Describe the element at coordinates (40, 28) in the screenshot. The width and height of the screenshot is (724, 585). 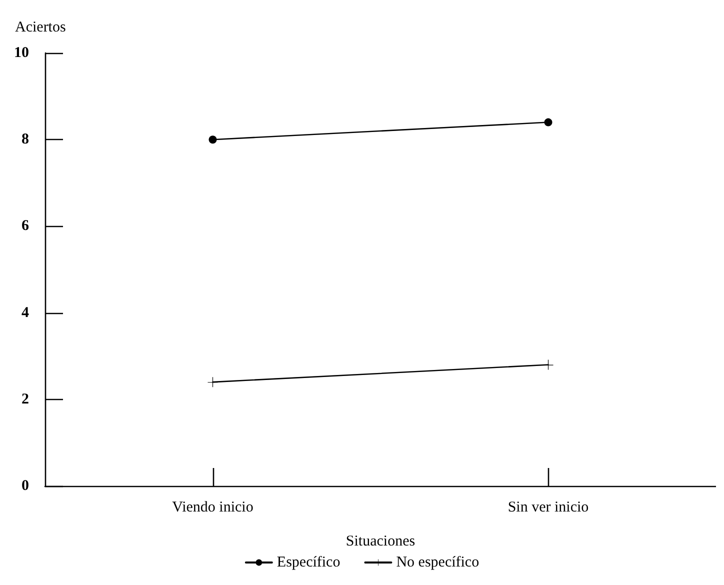
I see `y-axis-title: Aciertos` at that location.